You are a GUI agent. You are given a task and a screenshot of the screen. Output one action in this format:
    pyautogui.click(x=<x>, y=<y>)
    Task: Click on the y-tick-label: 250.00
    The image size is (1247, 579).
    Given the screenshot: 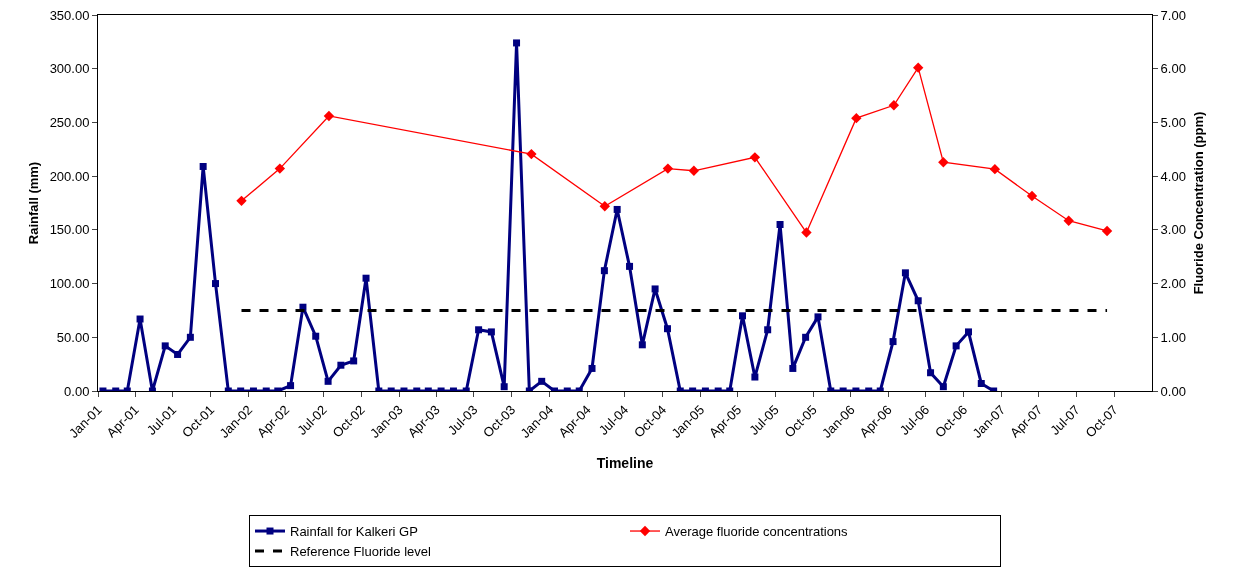 What is the action you would take?
    pyautogui.click(x=69, y=122)
    